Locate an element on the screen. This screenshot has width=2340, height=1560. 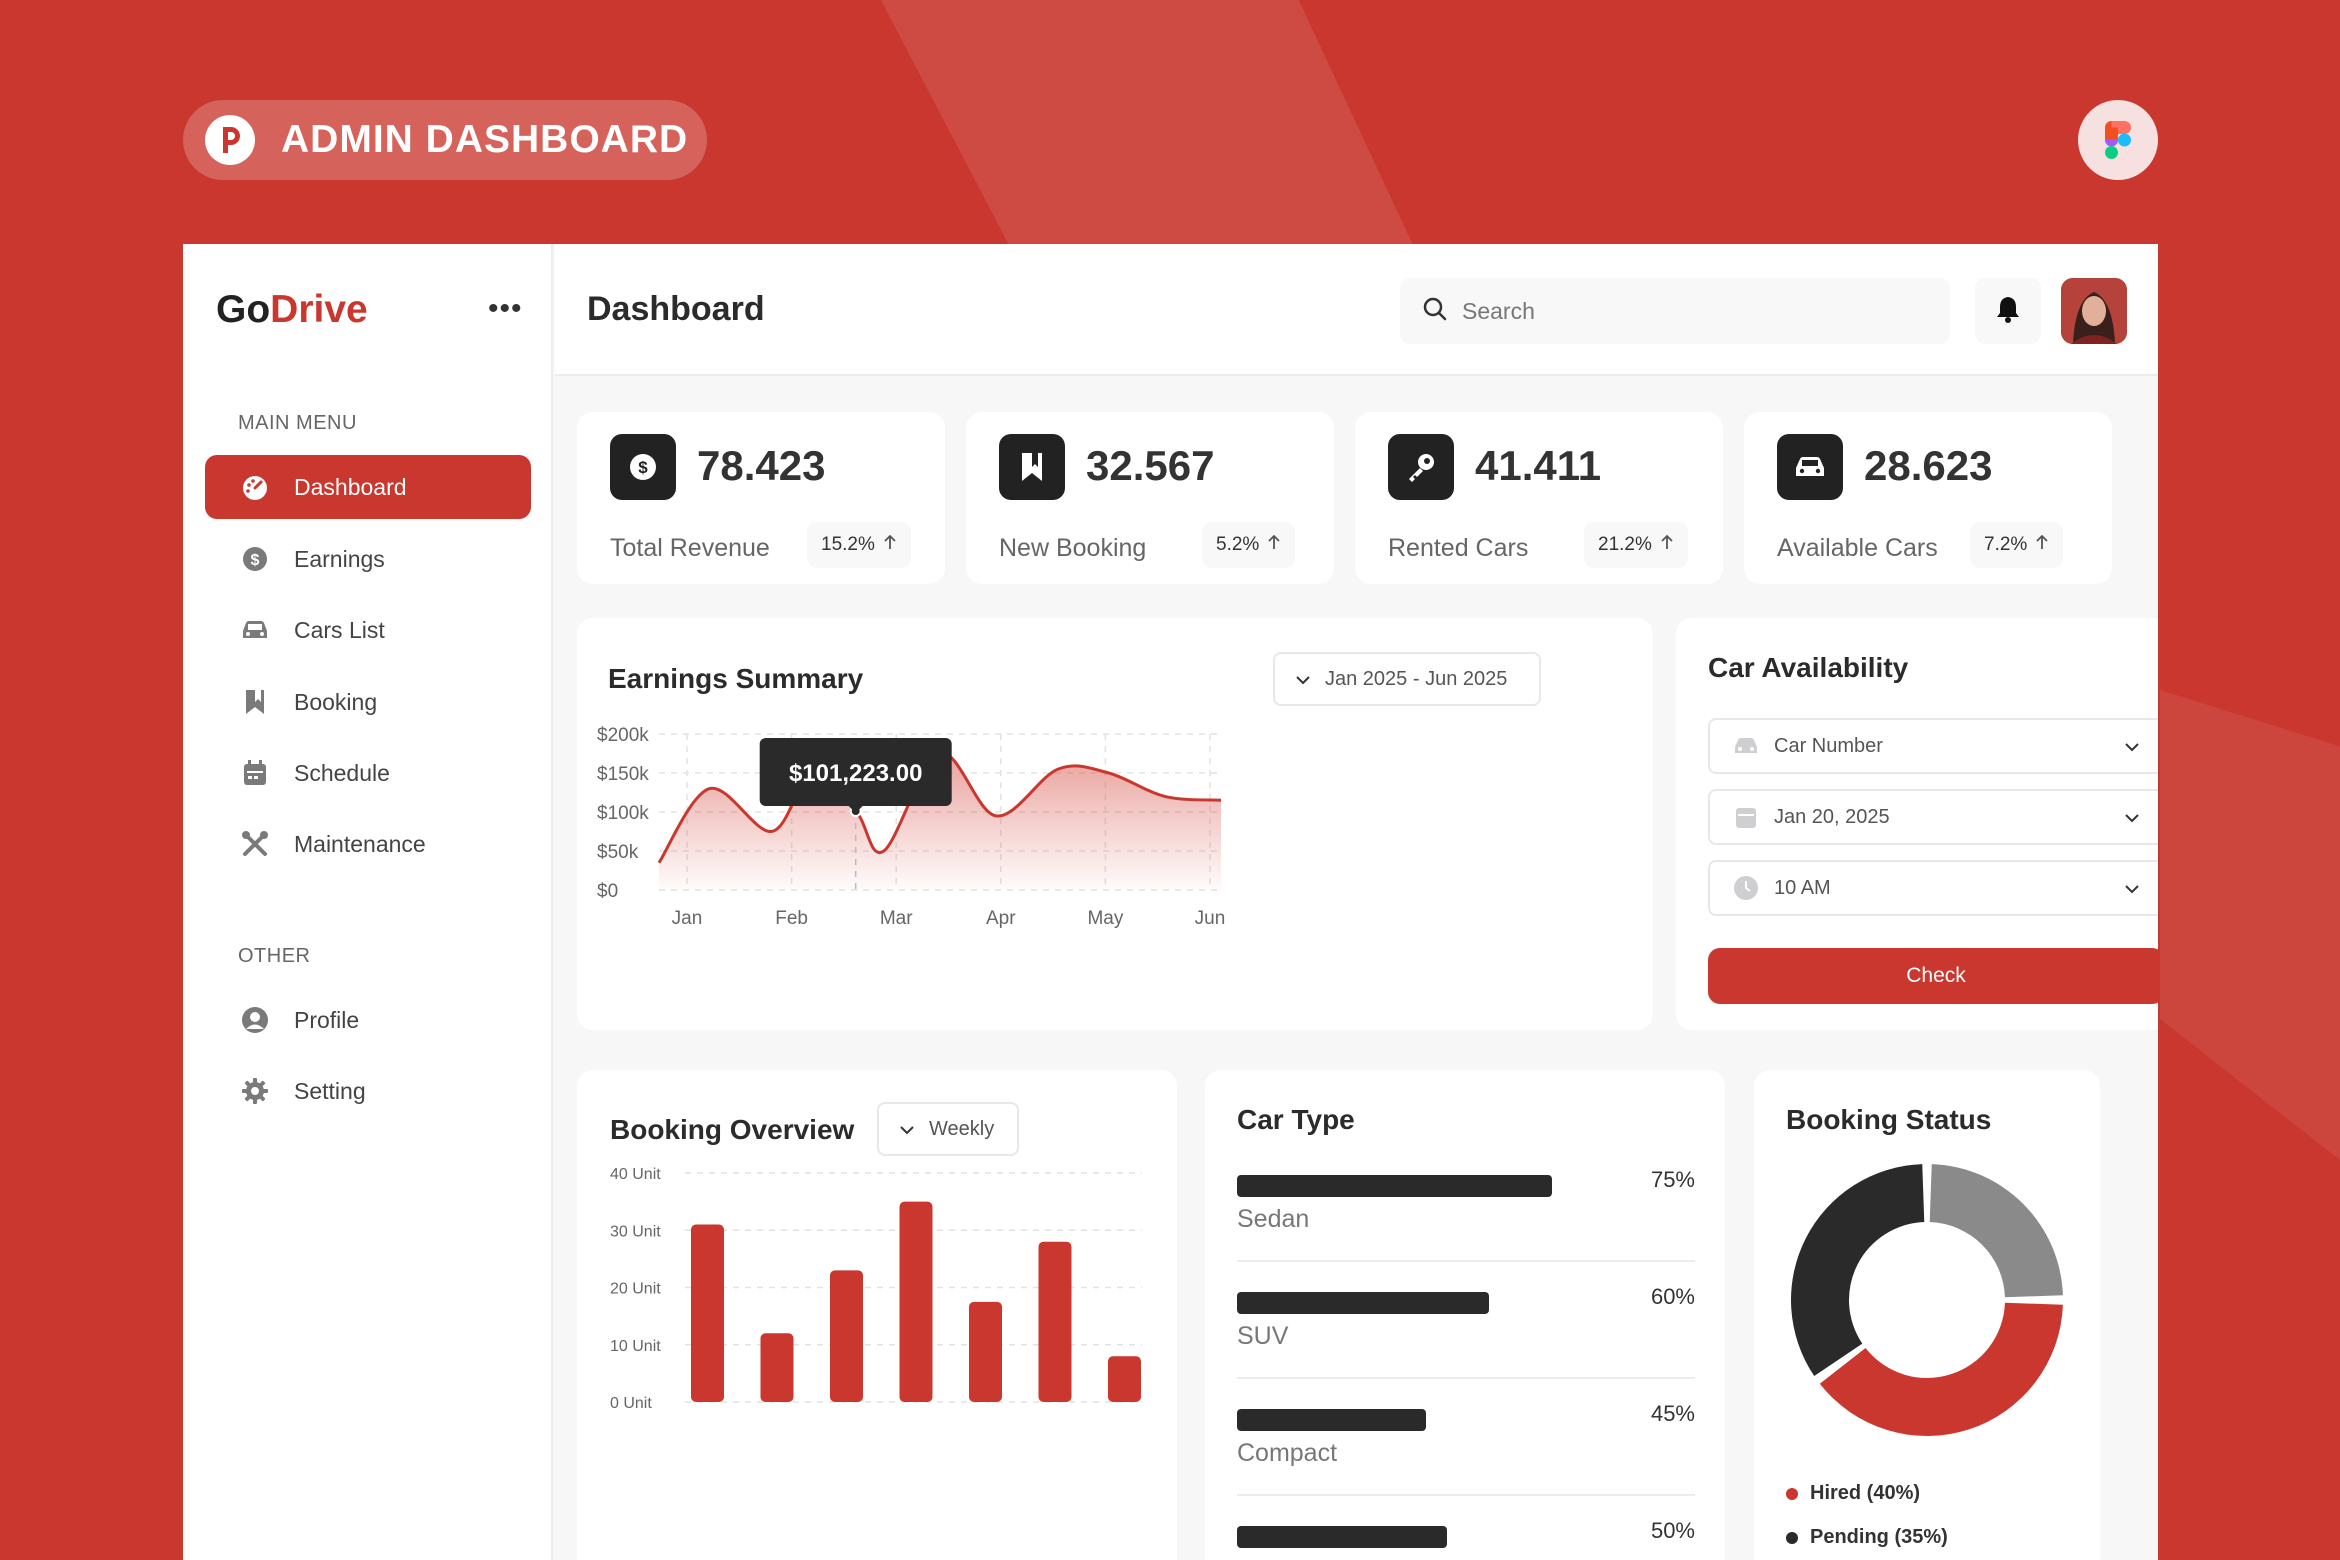
sidebar-item-schedule: Schedule is located at coordinates (368, 773).